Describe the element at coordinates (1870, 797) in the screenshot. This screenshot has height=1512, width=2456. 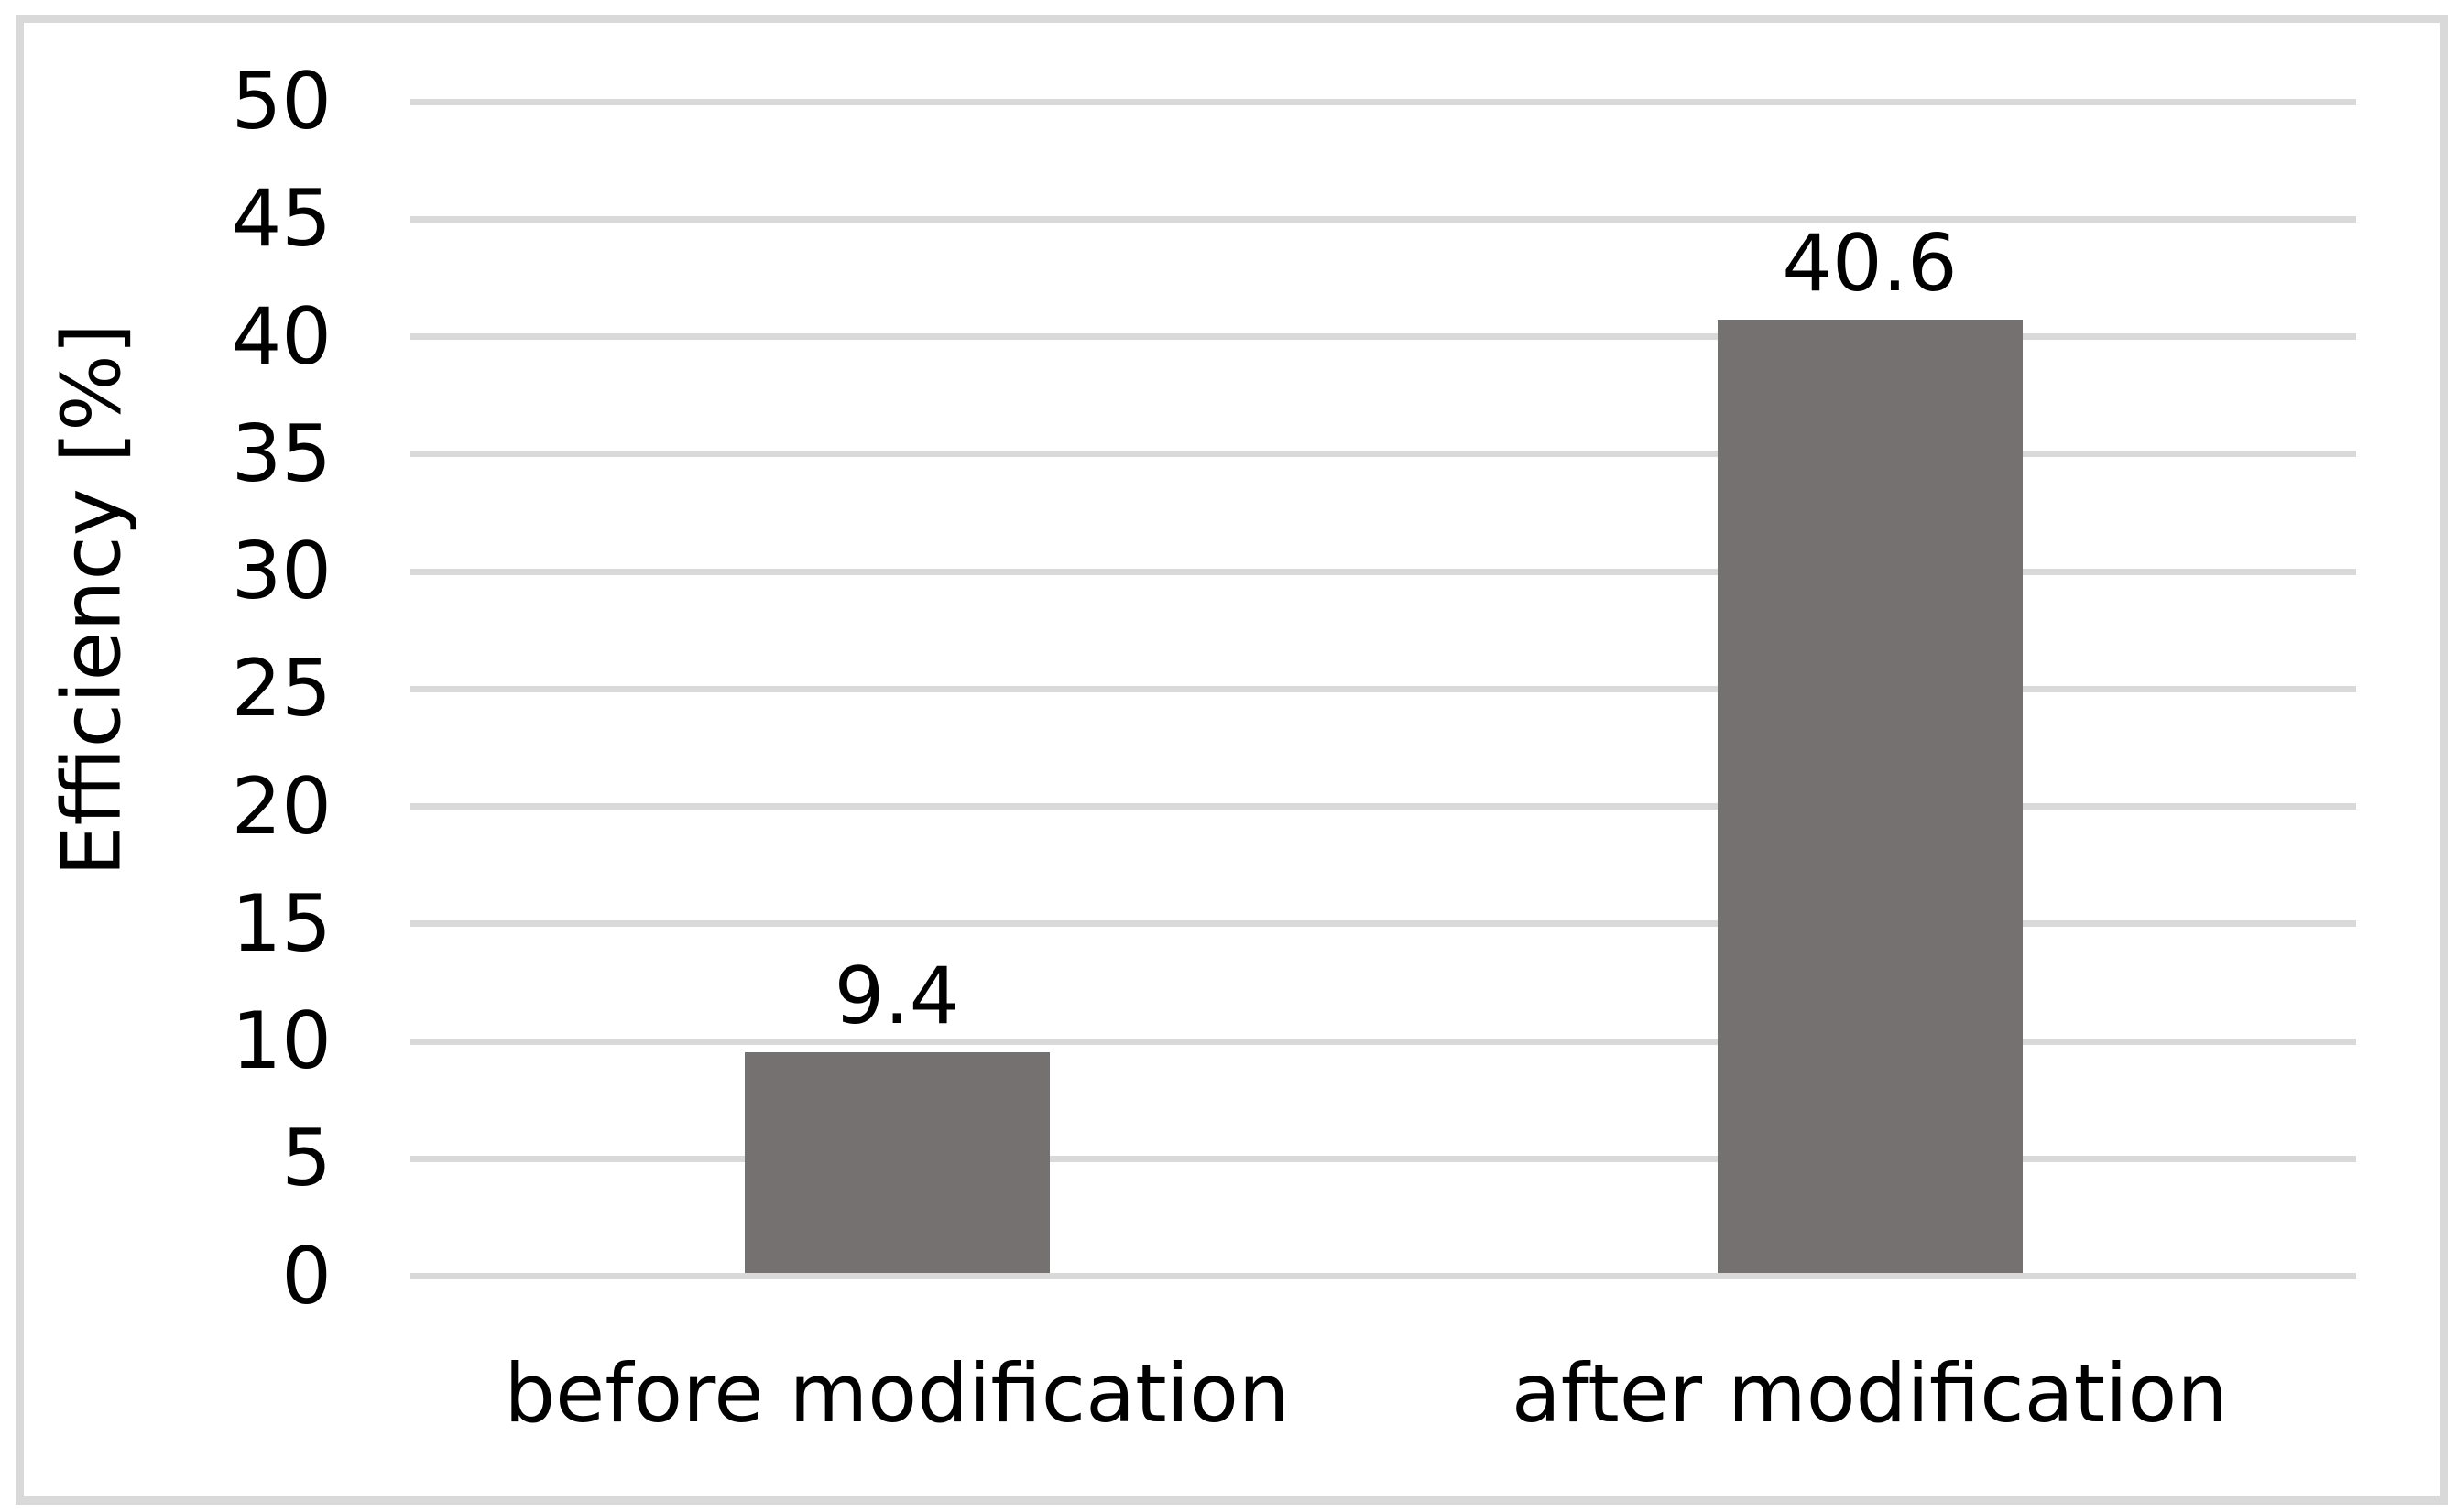
I see `bar-after-modification` at that location.